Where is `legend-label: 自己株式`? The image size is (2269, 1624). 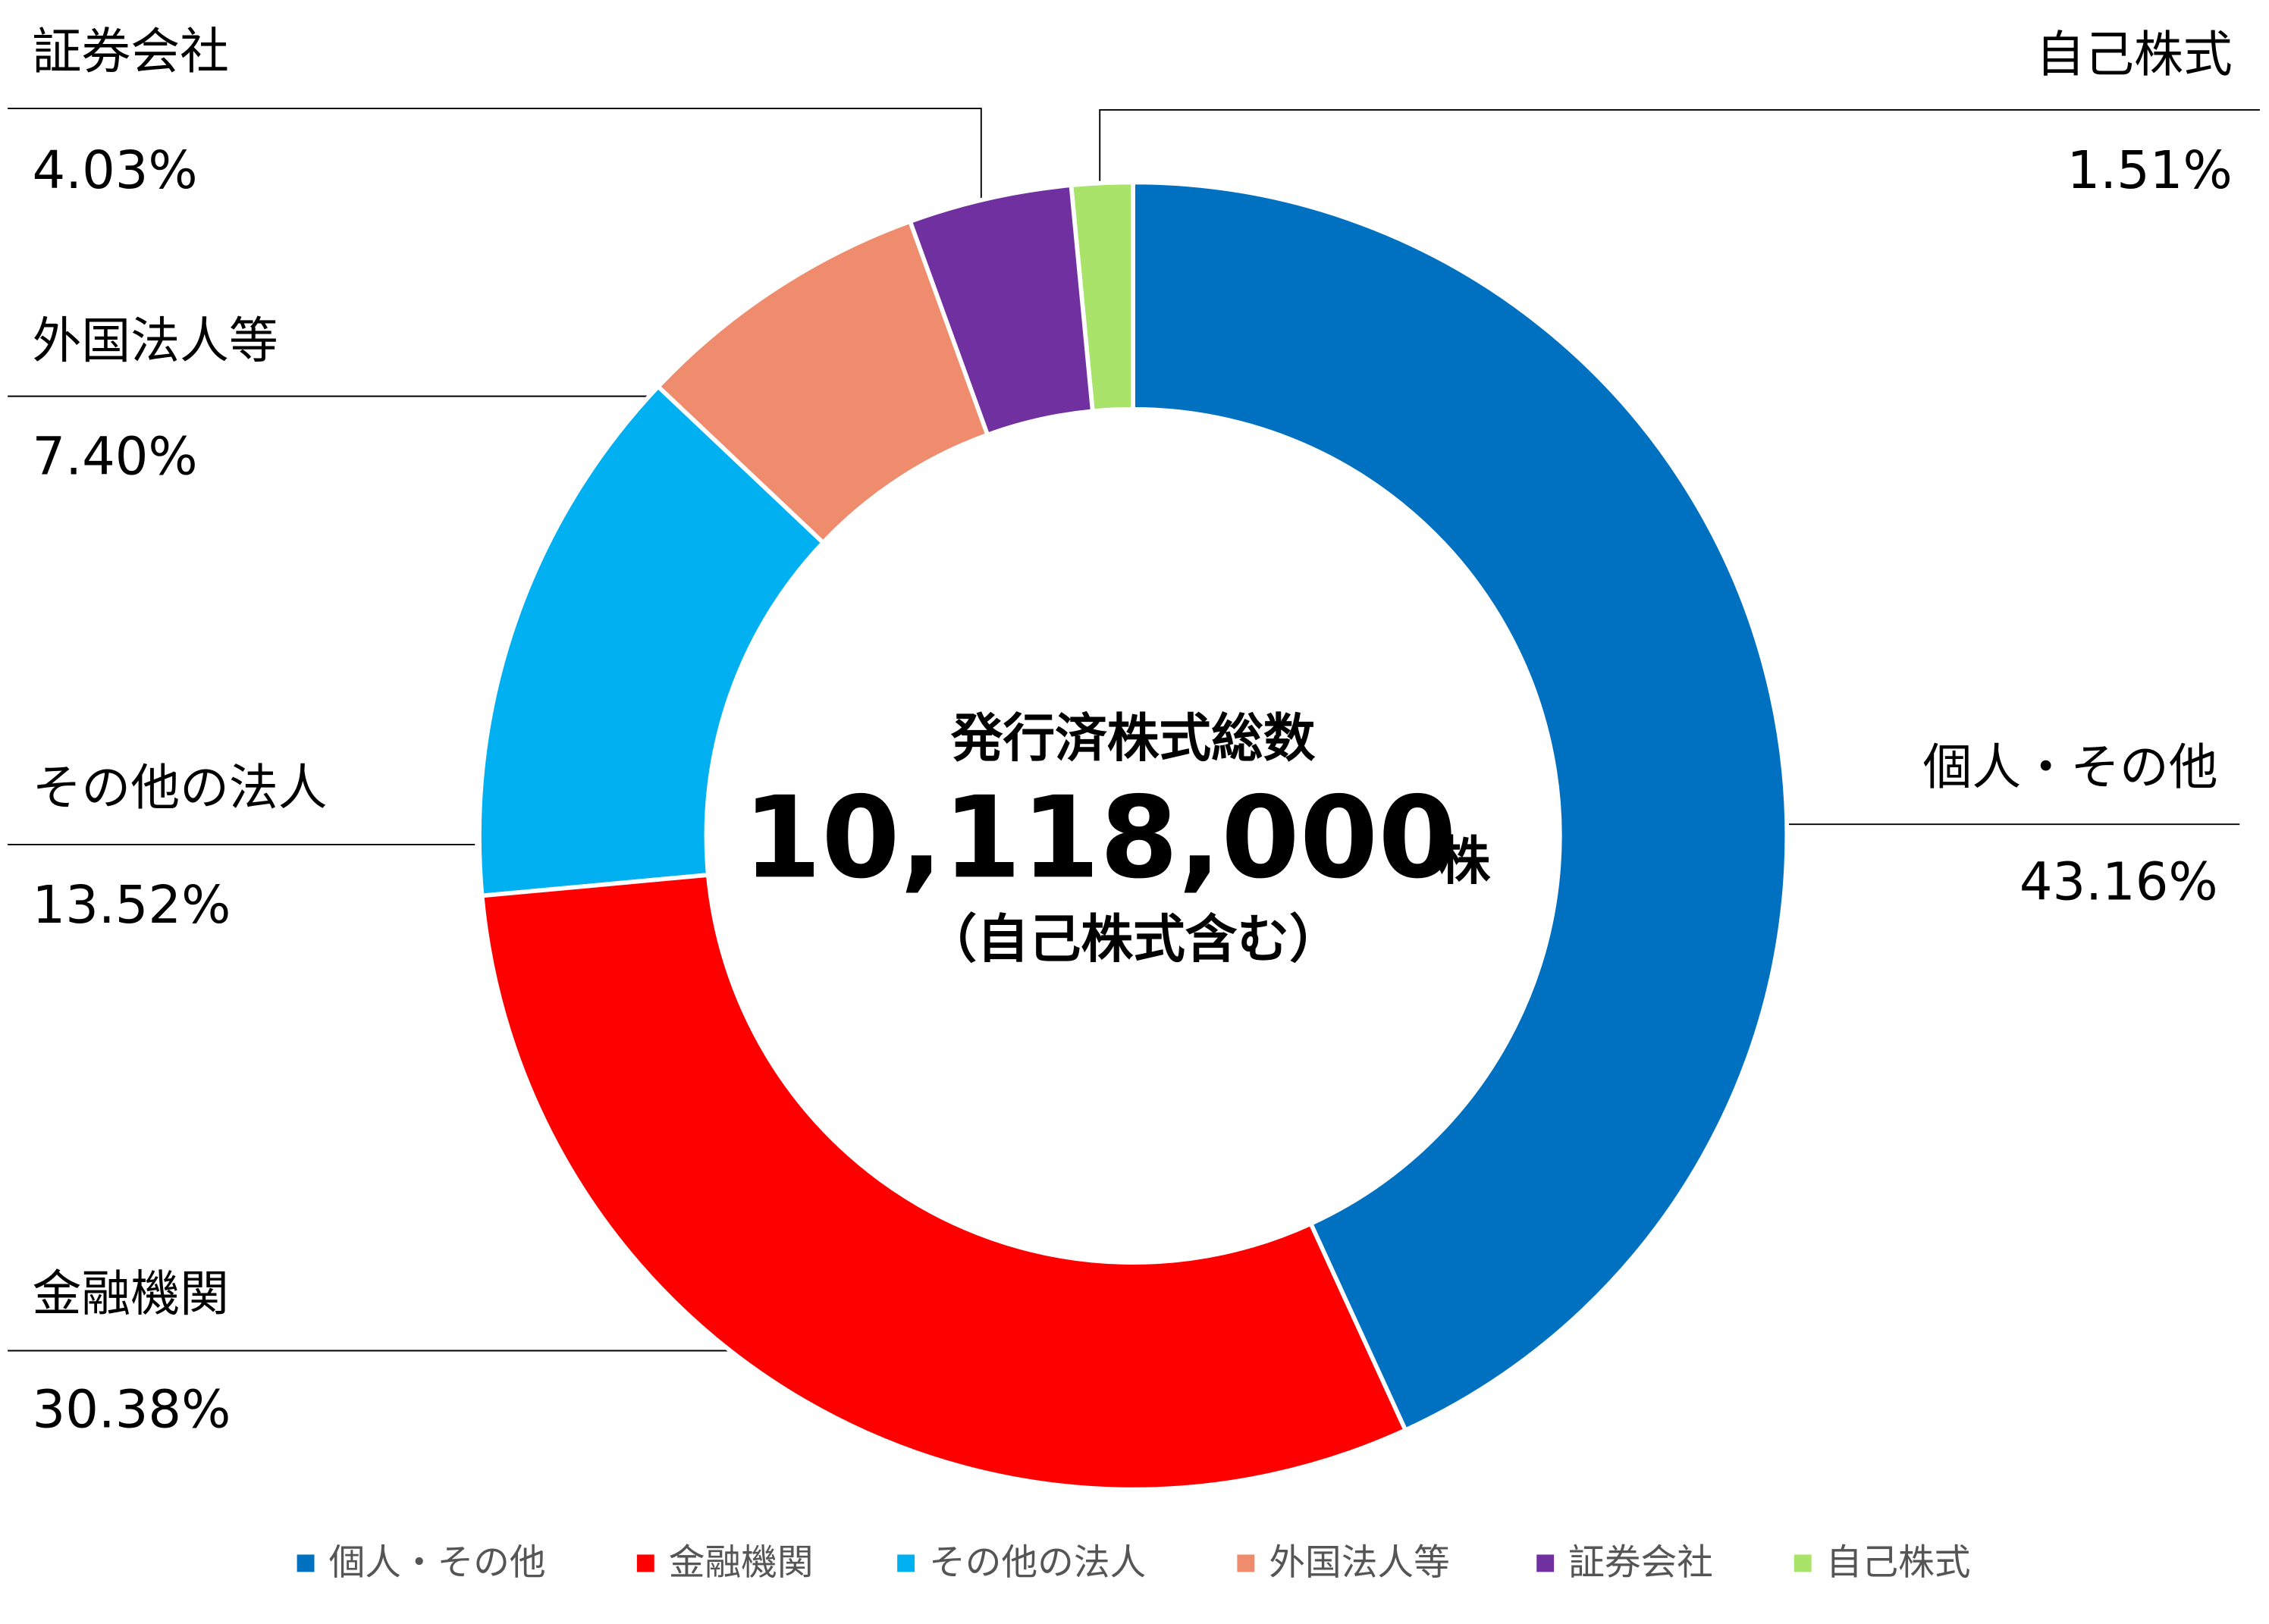 legend-label: 自己株式 is located at coordinates (1898, 1563).